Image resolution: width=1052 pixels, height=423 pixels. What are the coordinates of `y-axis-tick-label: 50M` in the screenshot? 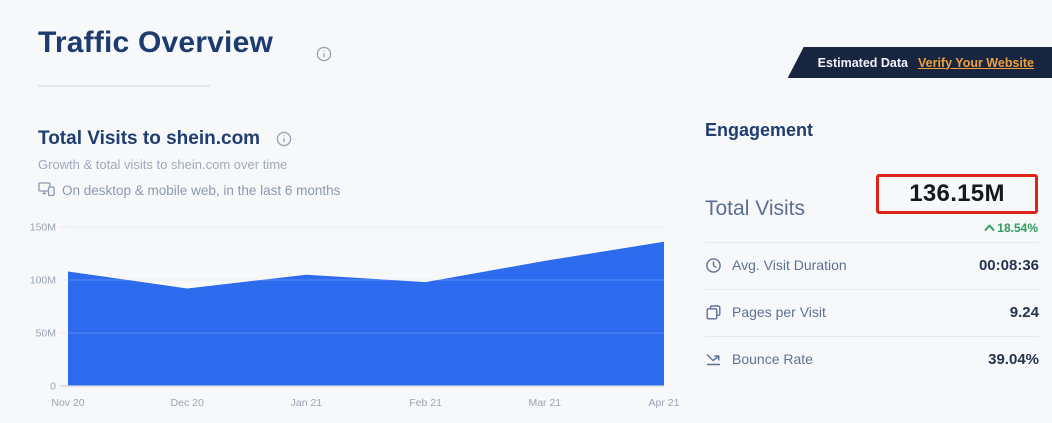 It's located at (46, 334).